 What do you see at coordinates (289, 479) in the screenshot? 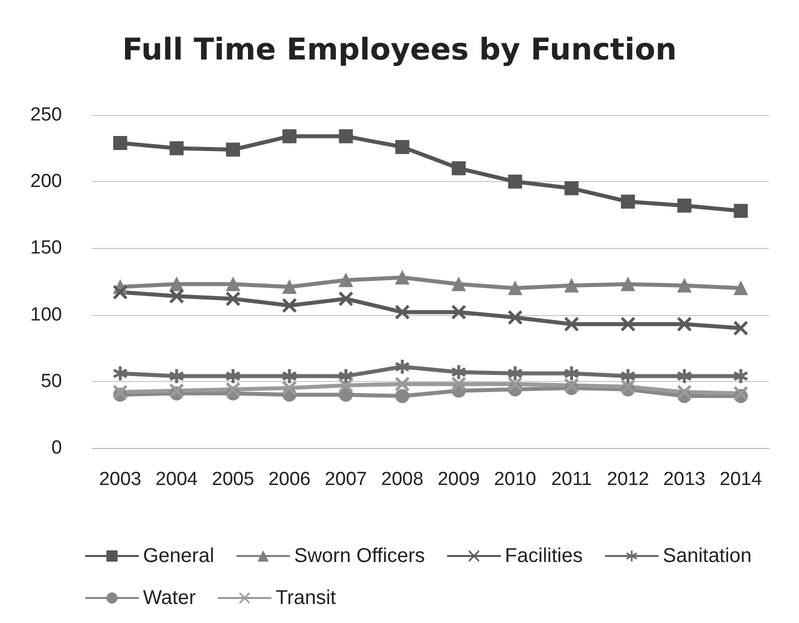
I see `x-tick-label: 2006` at bounding box center [289, 479].